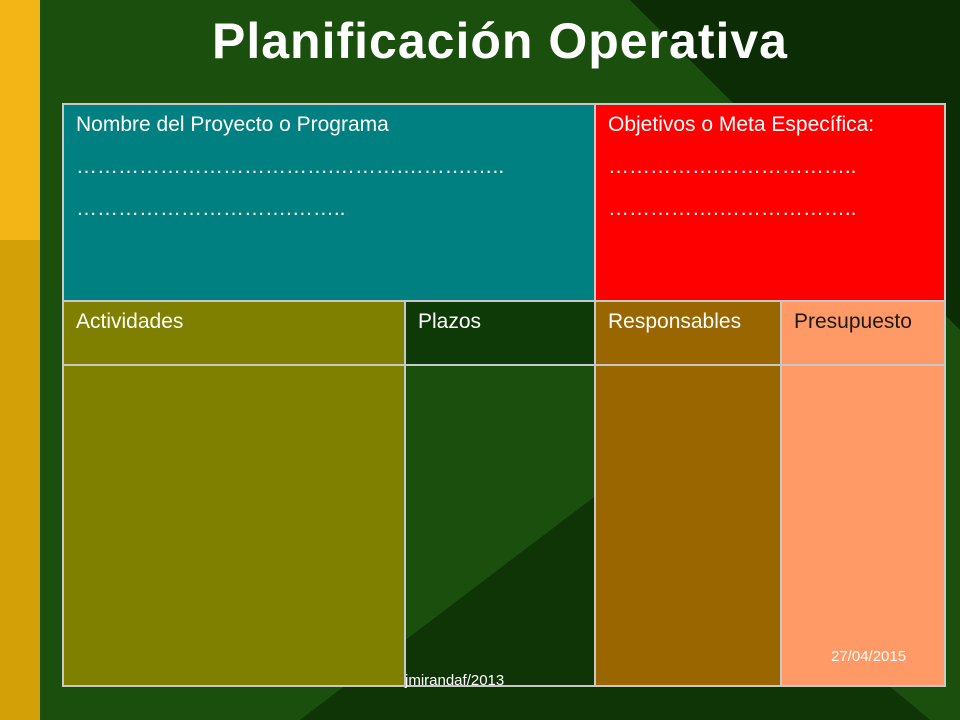 Image resolution: width=960 pixels, height=720 pixels. I want to click on footer-author: jmirandaf/2013, so click(455, 680).